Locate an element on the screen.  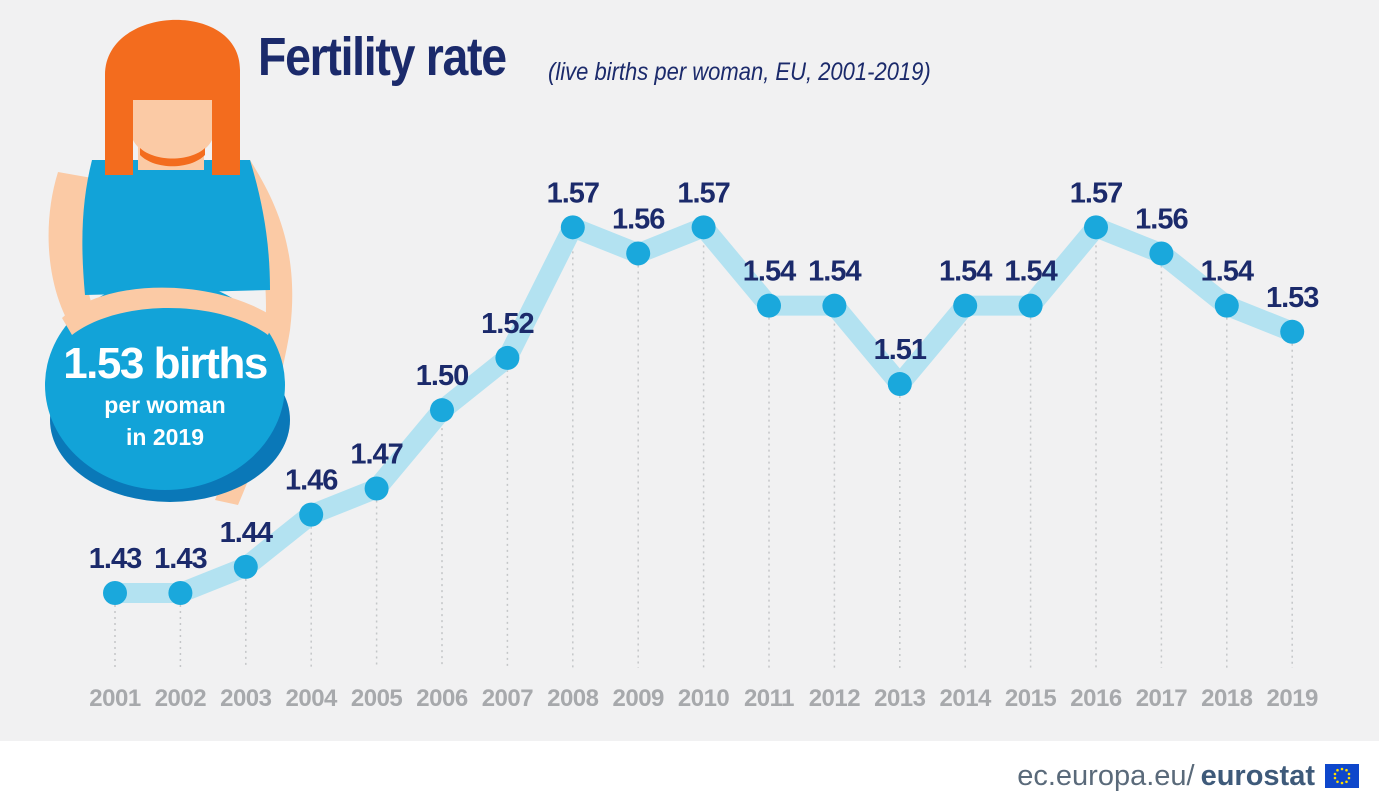
x-tick-label: 2012 is located at coordinates (835, 698).